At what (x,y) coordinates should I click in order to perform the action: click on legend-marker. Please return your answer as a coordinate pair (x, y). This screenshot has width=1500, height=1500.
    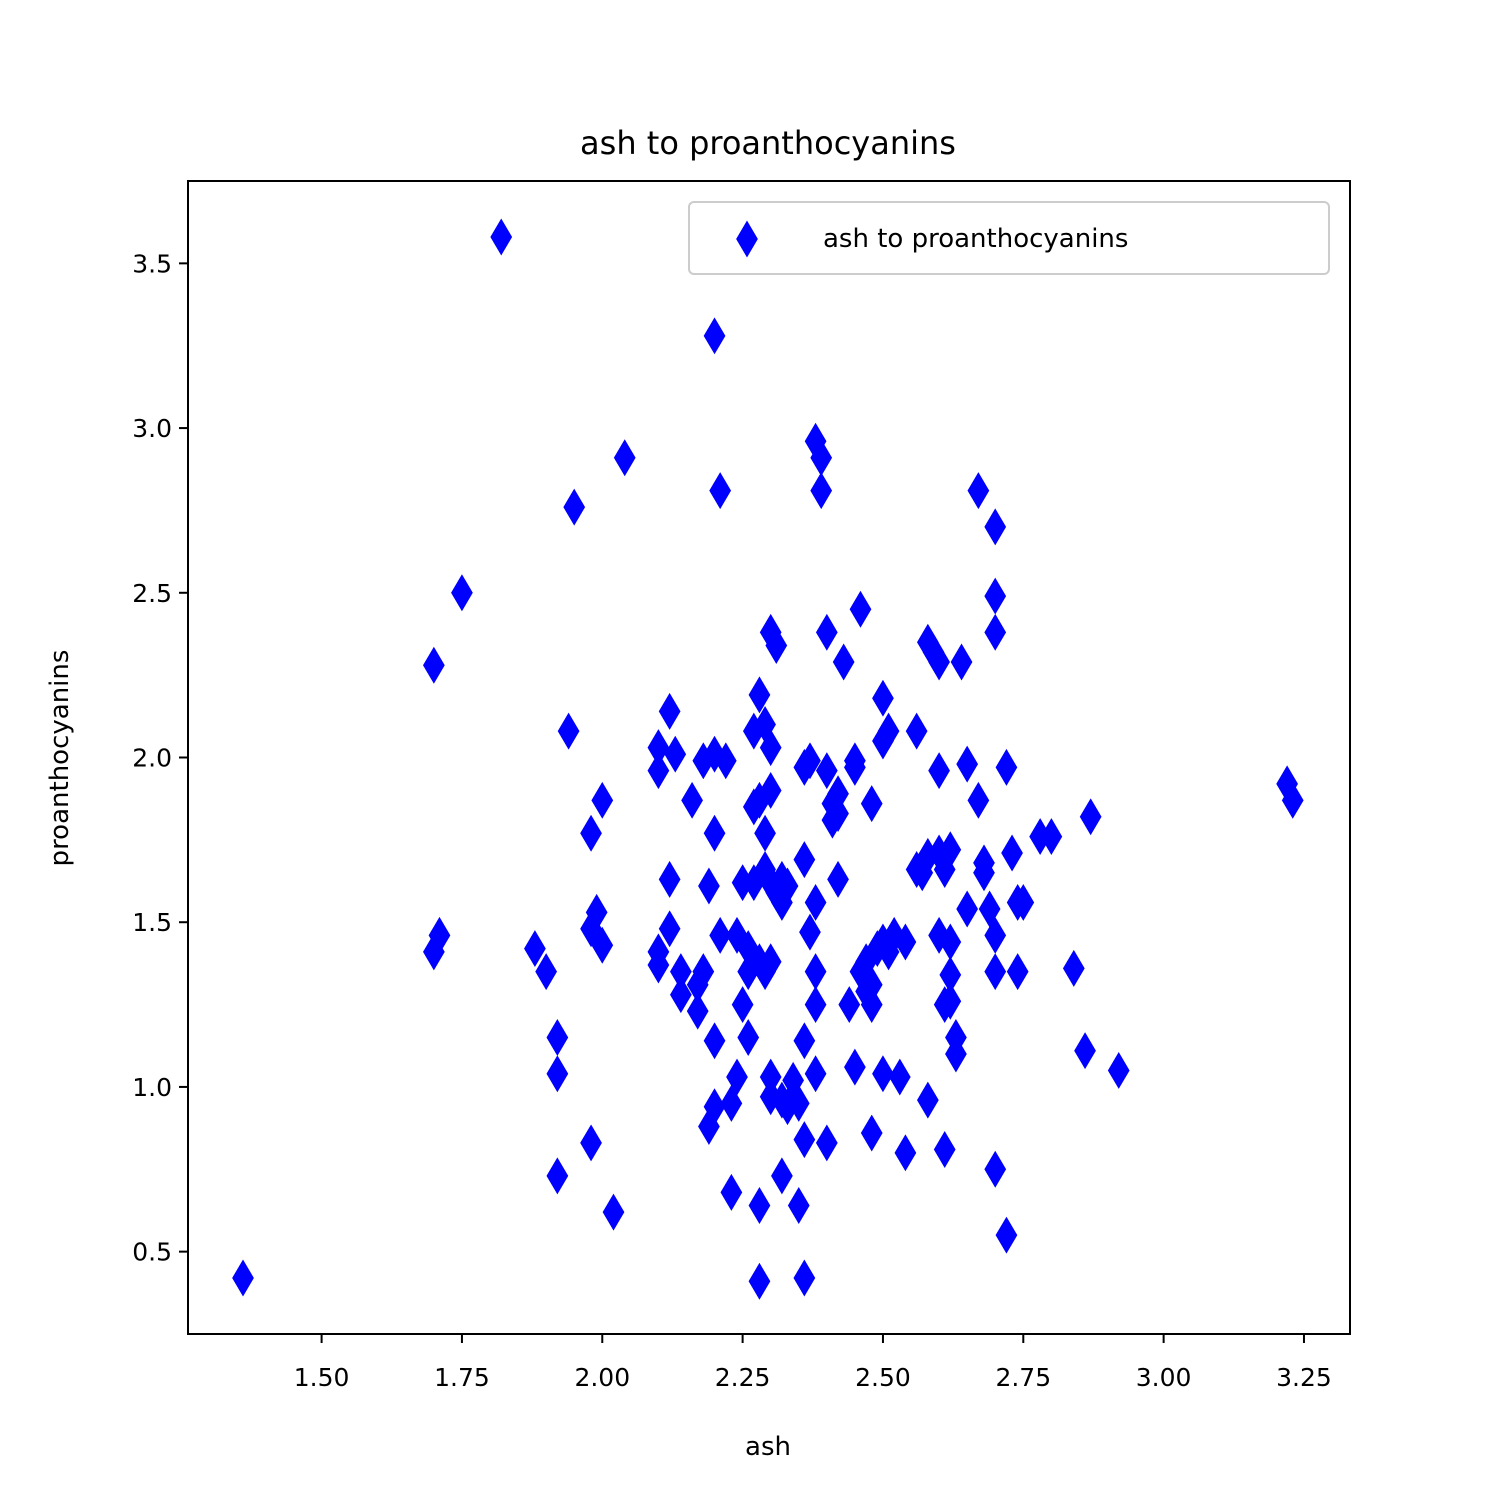
    Looking at the image, I should click on (747, 239).